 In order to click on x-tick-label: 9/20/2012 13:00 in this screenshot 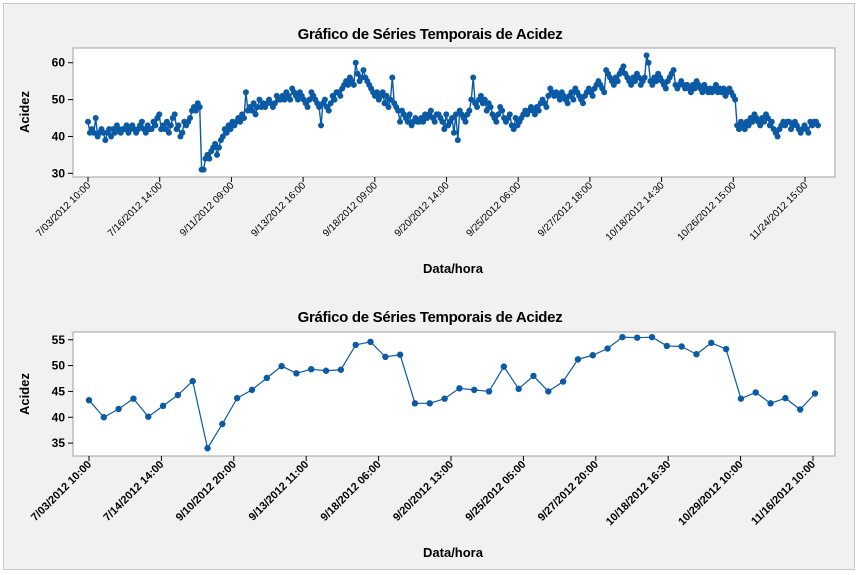, I will do `click(423, 491)`.